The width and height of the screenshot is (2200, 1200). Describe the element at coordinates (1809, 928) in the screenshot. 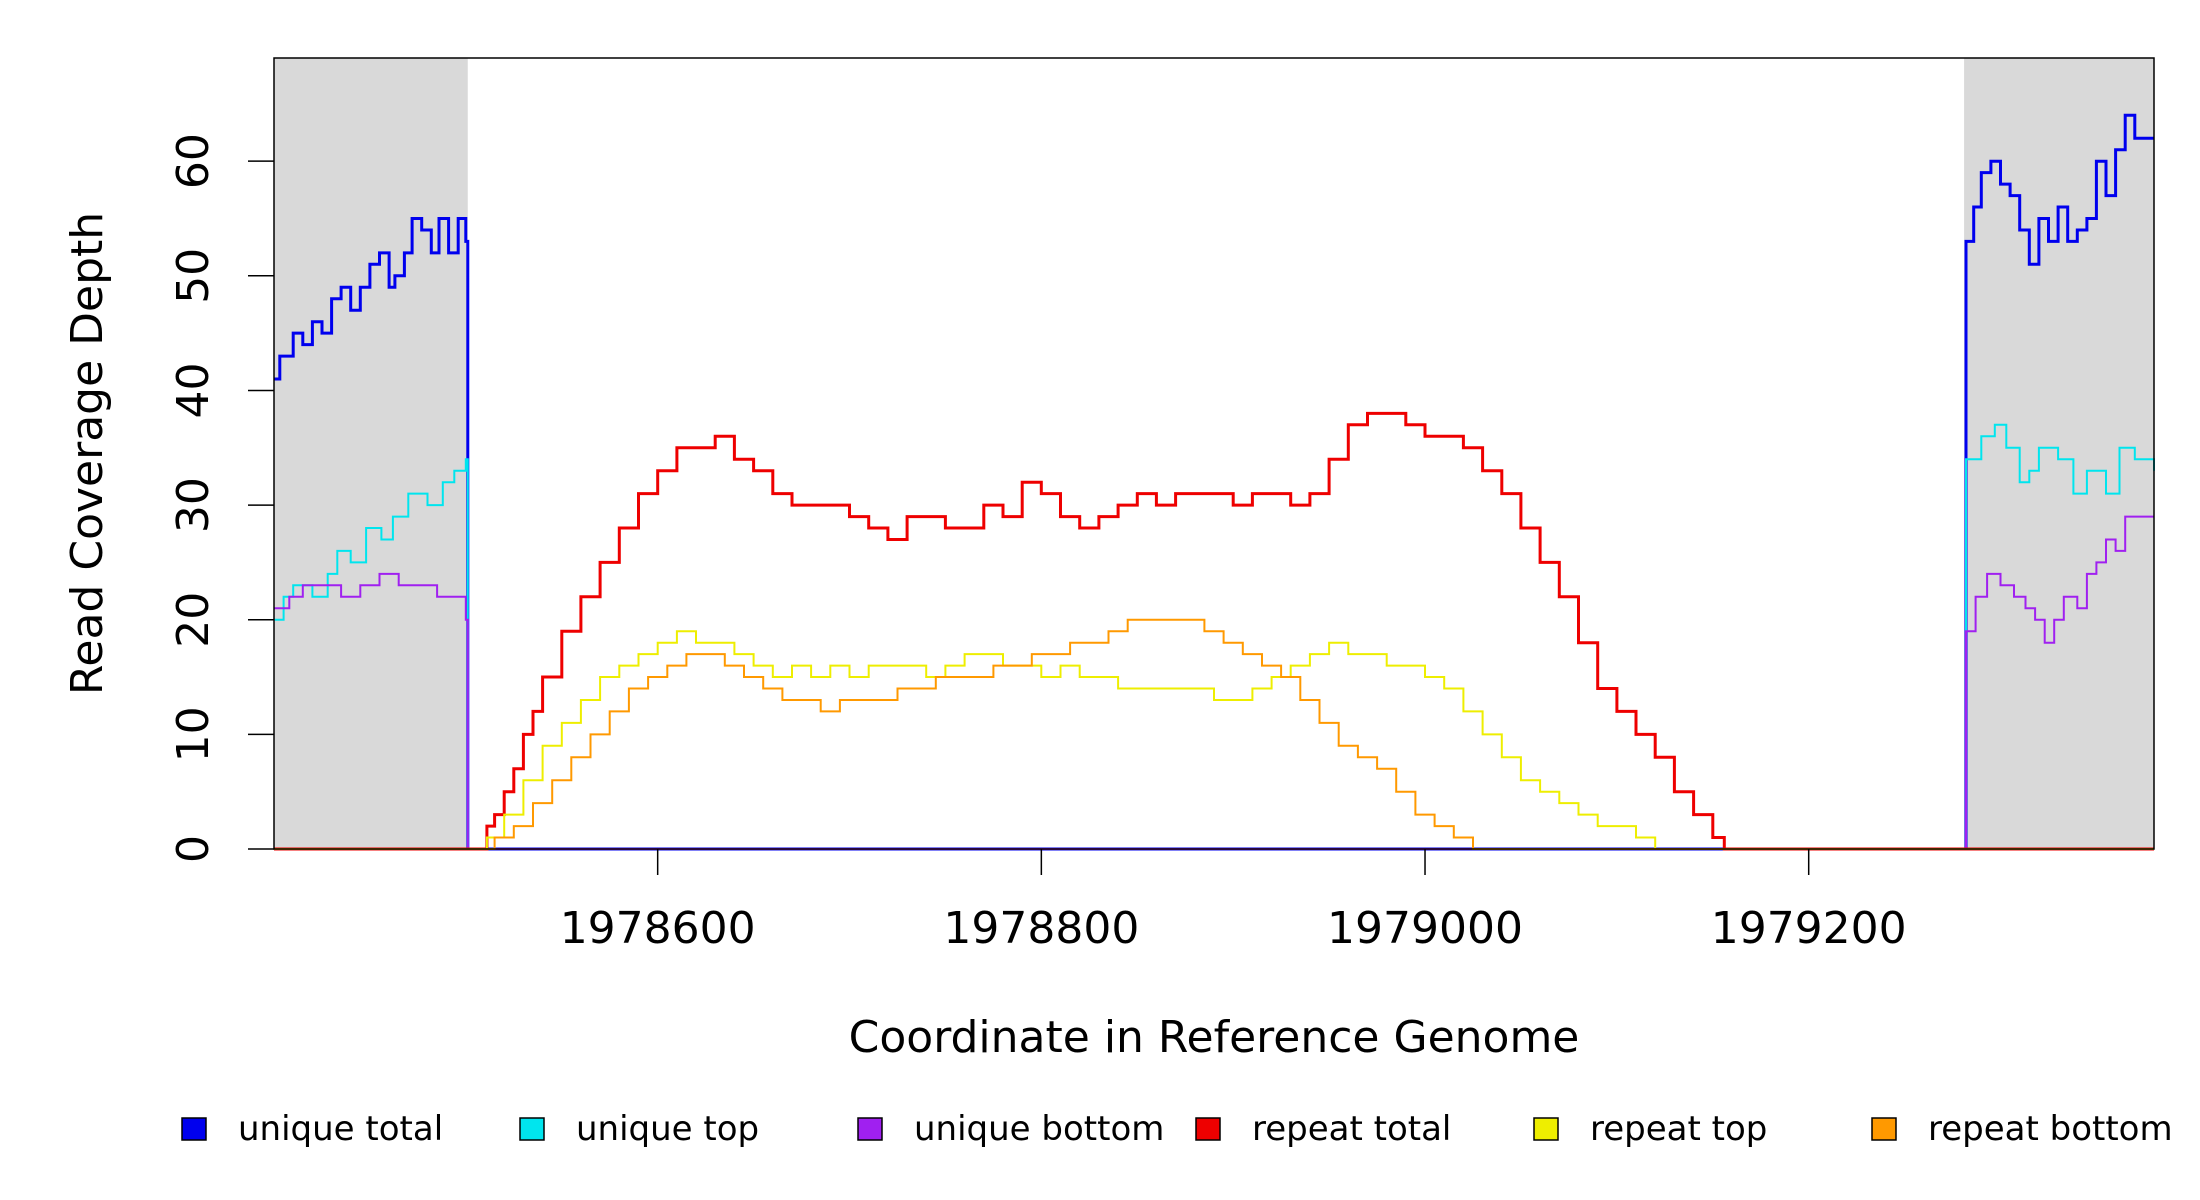

I see `x-tick-label: 1979200` at that location.